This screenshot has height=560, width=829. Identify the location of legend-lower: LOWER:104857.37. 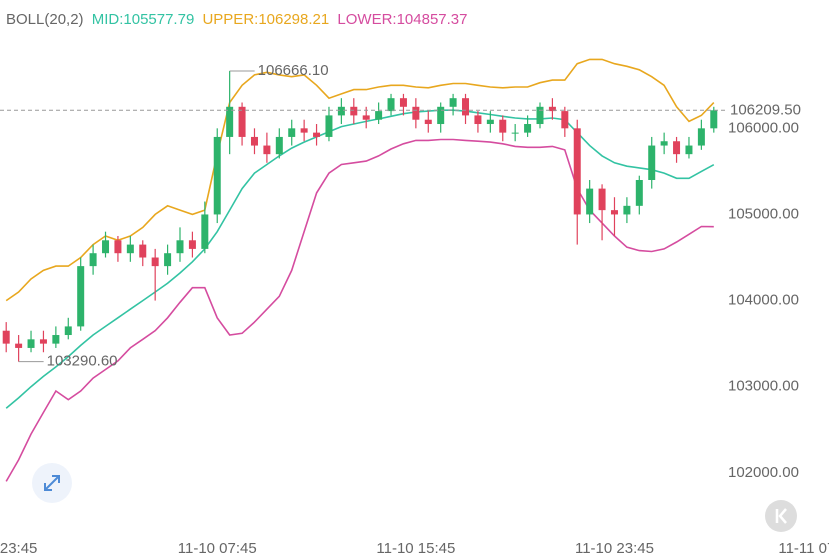
(402, 19).